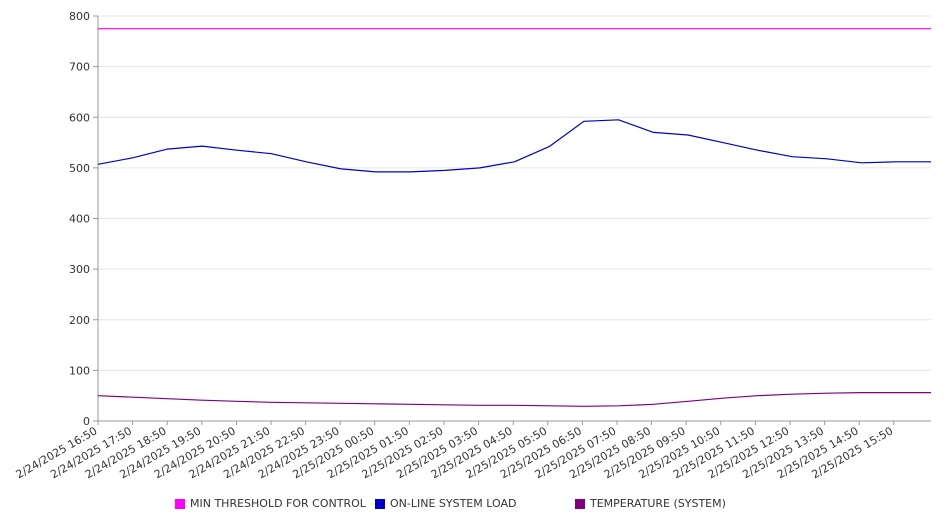  What do you see at coordinates (79, 370) in the screenshot?
I see `y-tick-label: 100` at bounding box center [79, 370].